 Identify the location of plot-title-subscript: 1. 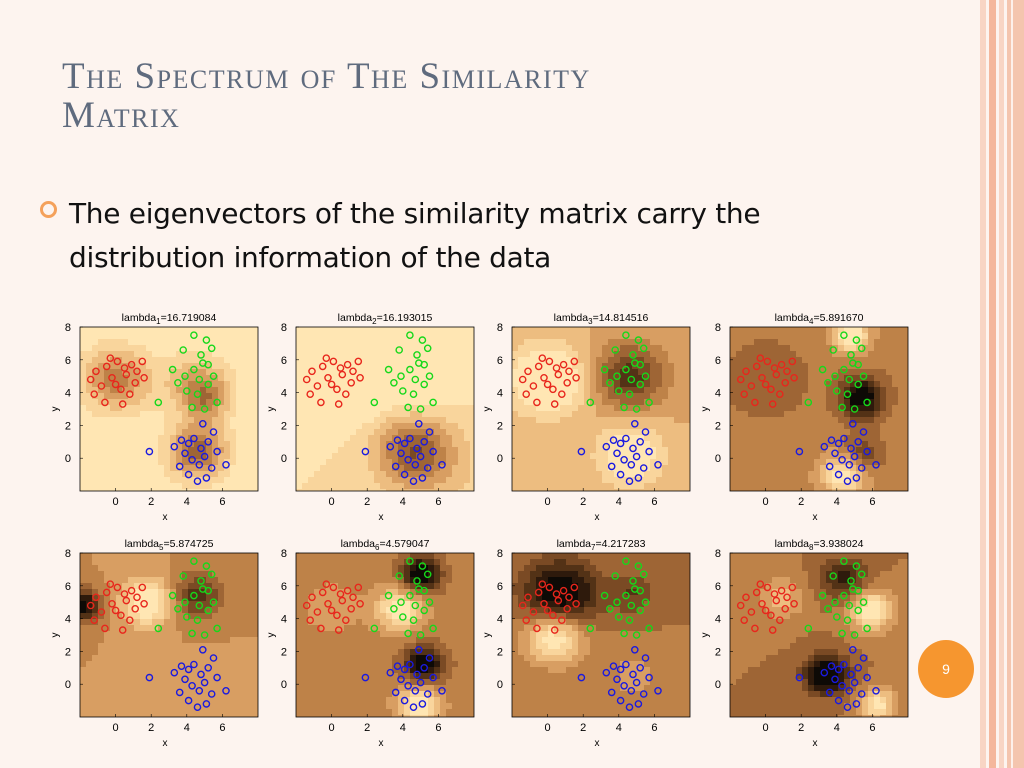
(158, 321).